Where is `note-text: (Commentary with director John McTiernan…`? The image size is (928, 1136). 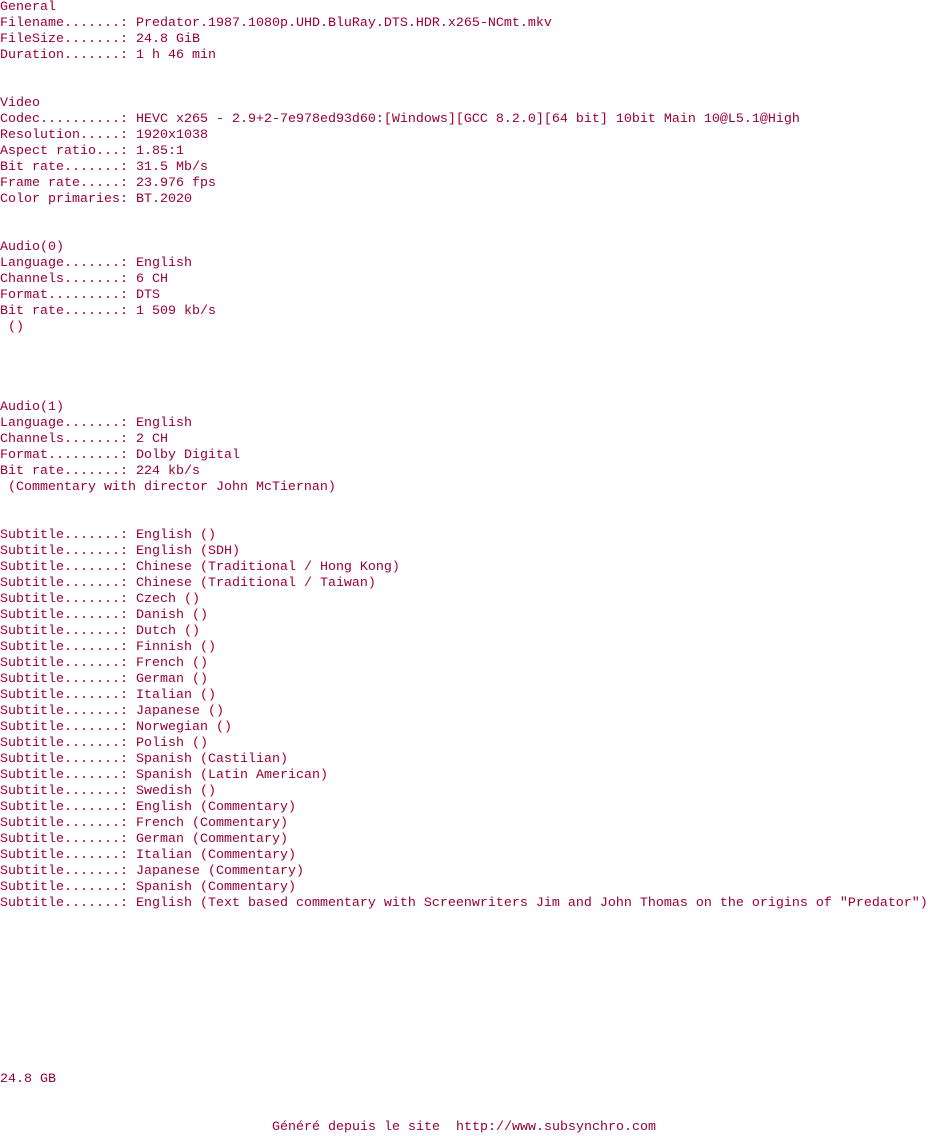 note-text: (Commentary with director John McTiernan… is located at coordinates (172, 487).